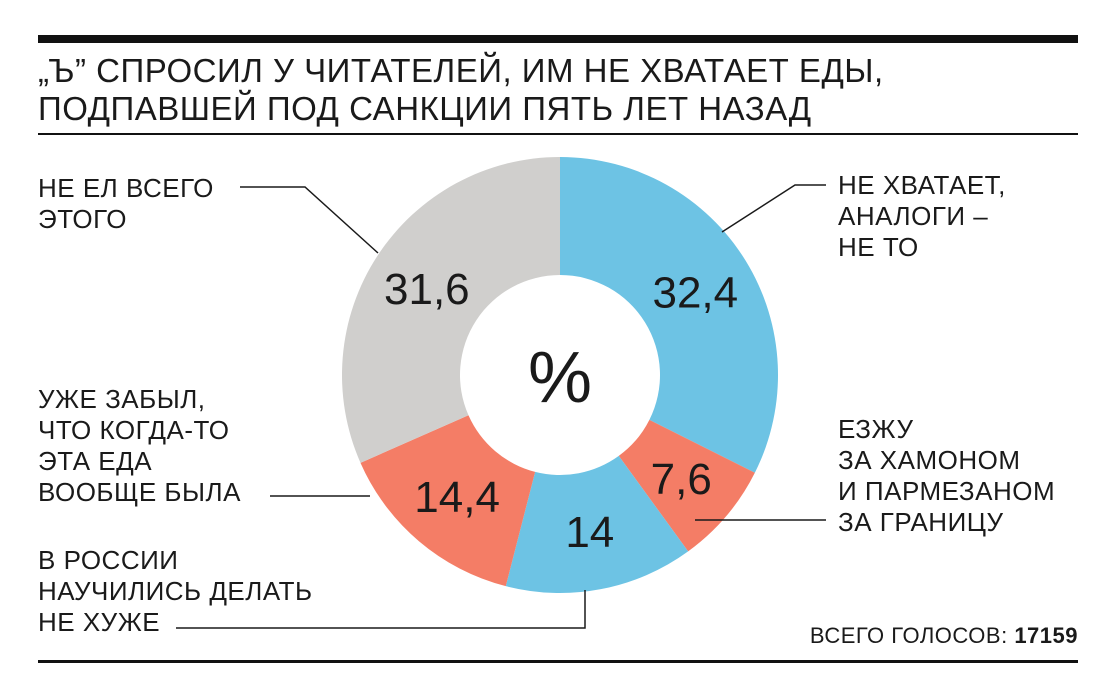  I want to click on slice-label-not-enough: НЕ ХВАТАЕТ, АНАЛОГИ – НЕ ТО, so click(922, 216).